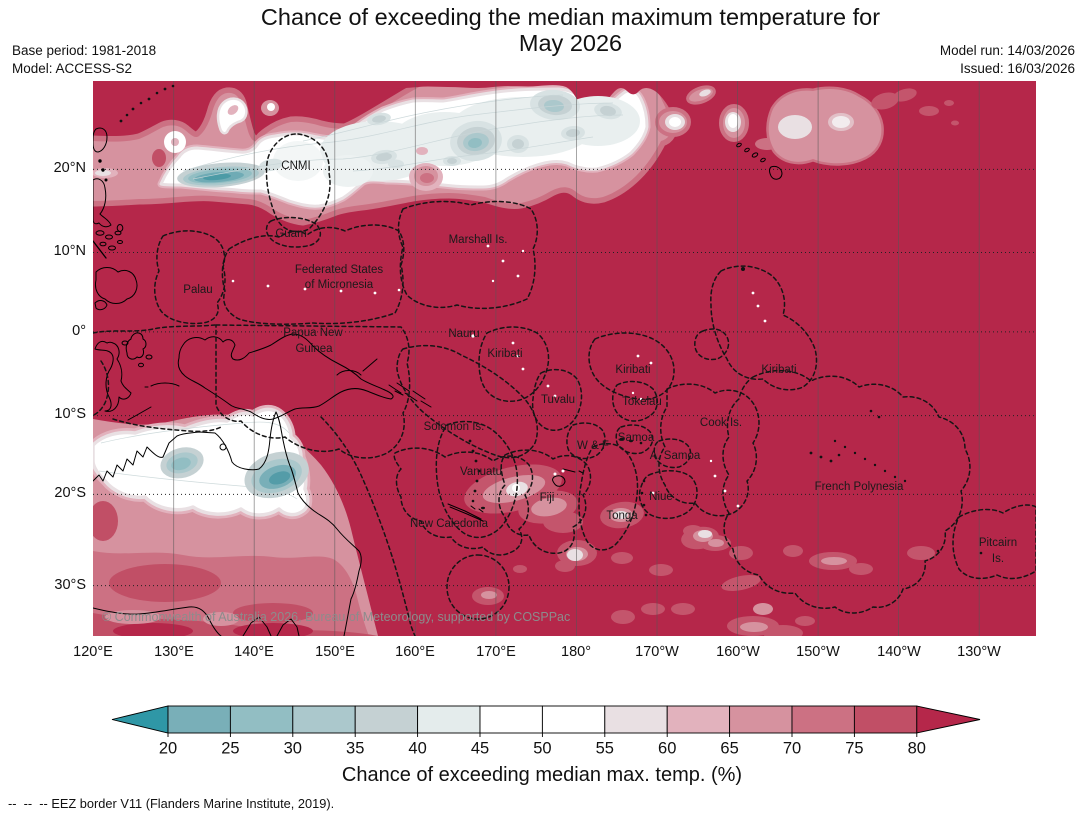 The image size is (1085, 816). Describe the element at coordinates (454, 427) in the screenshot. I see `svg-text: Solomon Is.` at that location.